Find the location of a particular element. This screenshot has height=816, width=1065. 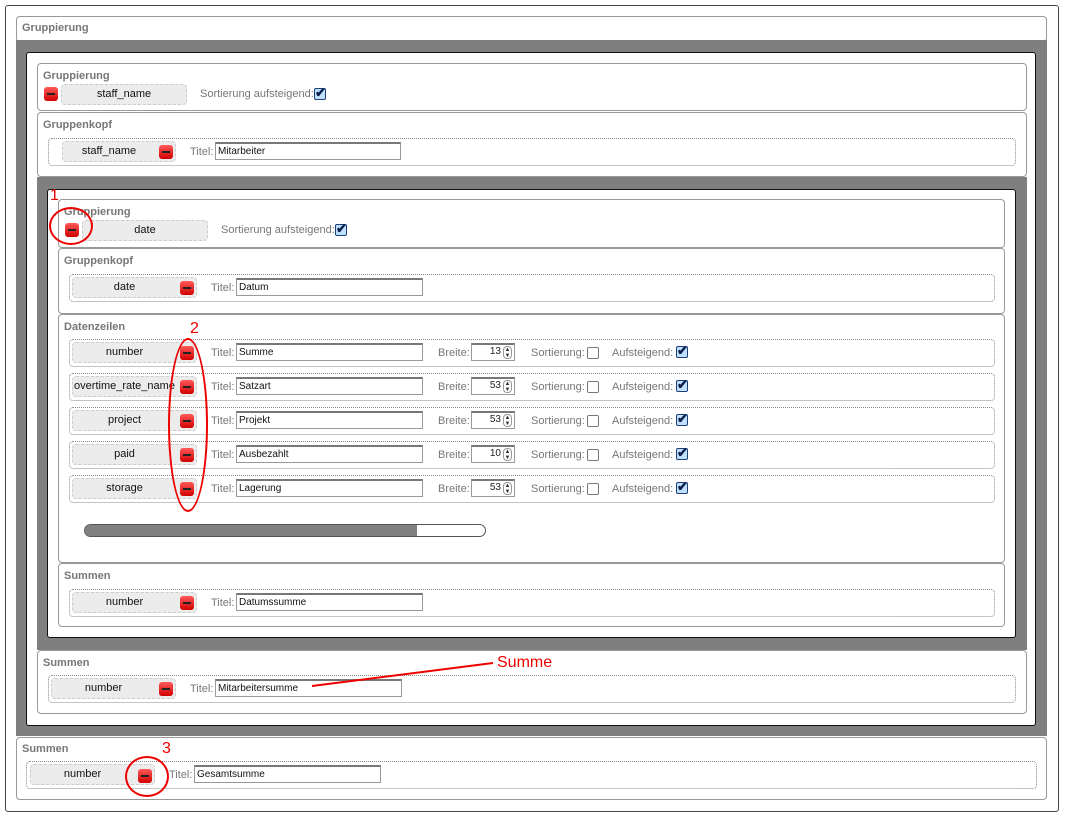

level1-header-field: staff_name is located at coordinates (119, 151).